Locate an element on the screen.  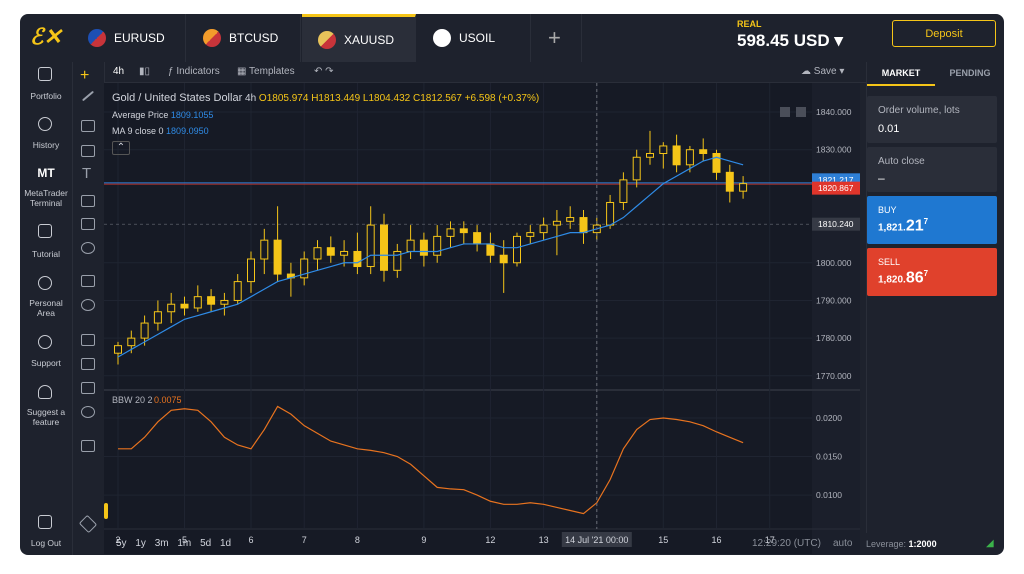
range: 1d is located at coordinates (225, 543).